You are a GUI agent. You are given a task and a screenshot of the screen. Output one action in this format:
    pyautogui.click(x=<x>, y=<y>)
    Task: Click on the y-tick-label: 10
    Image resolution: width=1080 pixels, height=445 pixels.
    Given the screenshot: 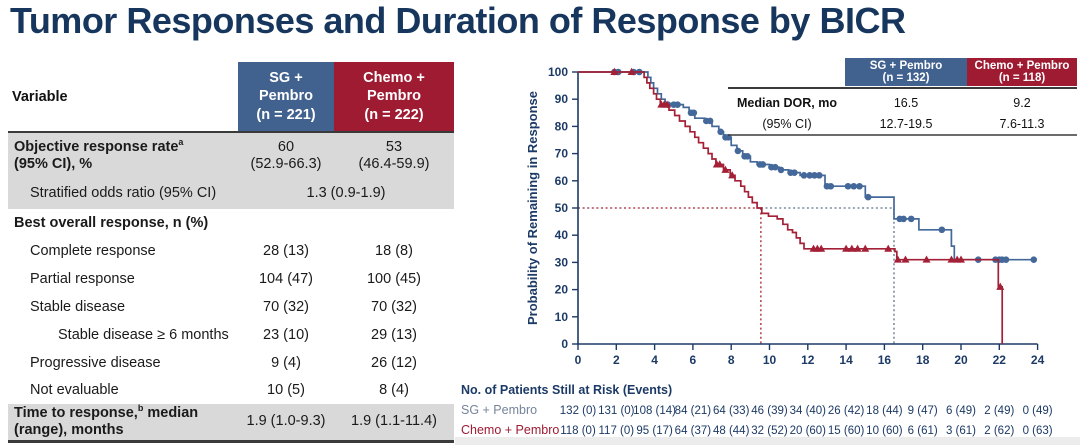 What is the action you would take?
    pyautogui.click(x=562, y=317)
    